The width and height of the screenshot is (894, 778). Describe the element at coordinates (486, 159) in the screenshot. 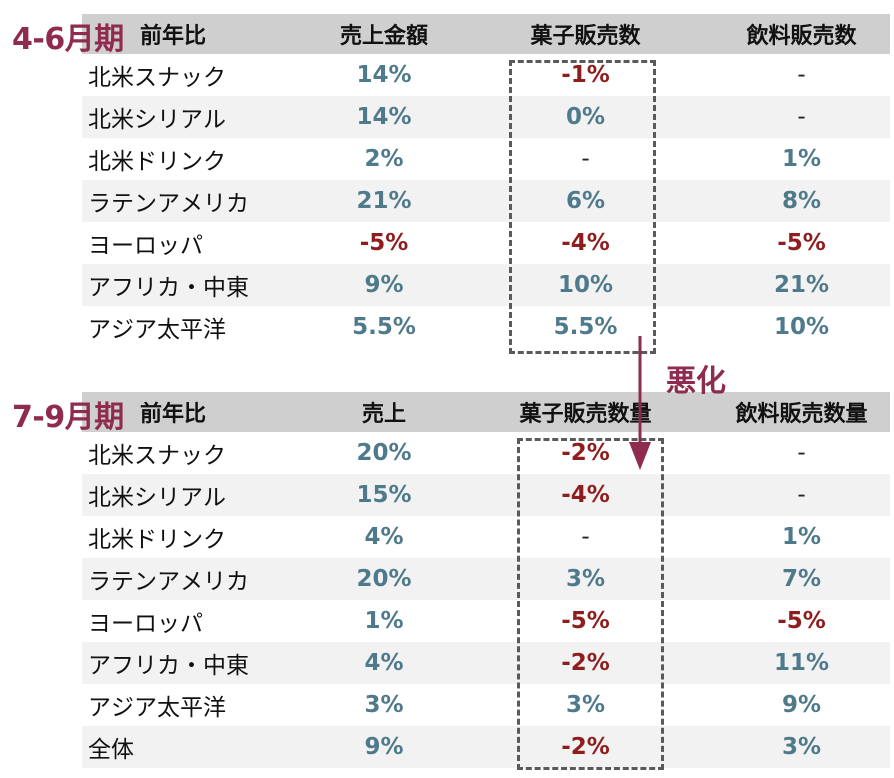

I see `table-row: 北米ドリンク 2% - 1%` at that location.